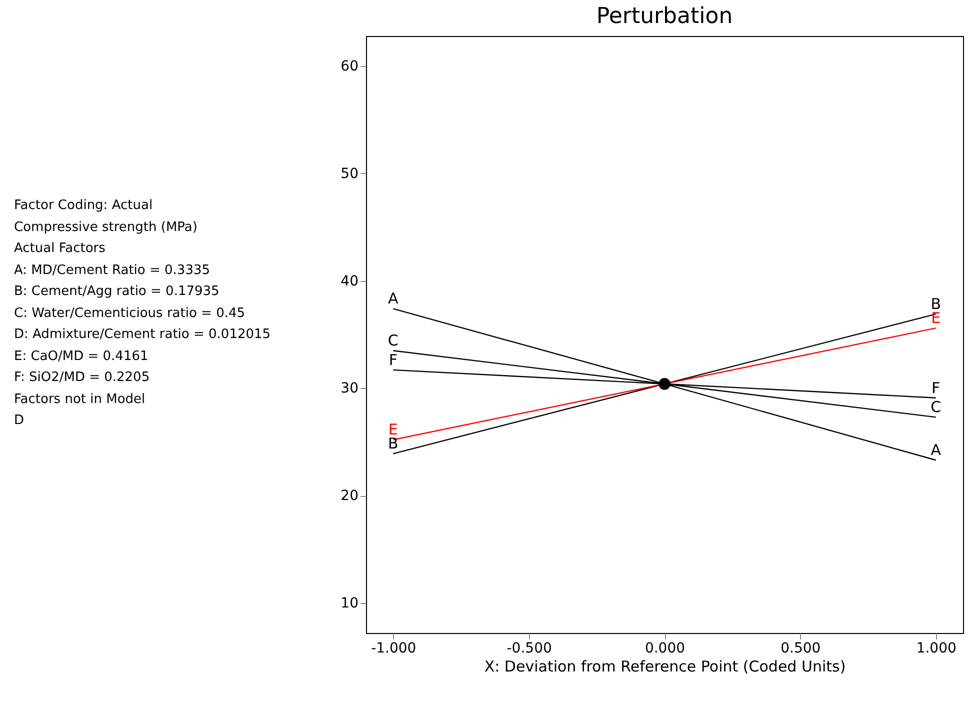  I want to click on text: Actual Factors, so click(60, 249).